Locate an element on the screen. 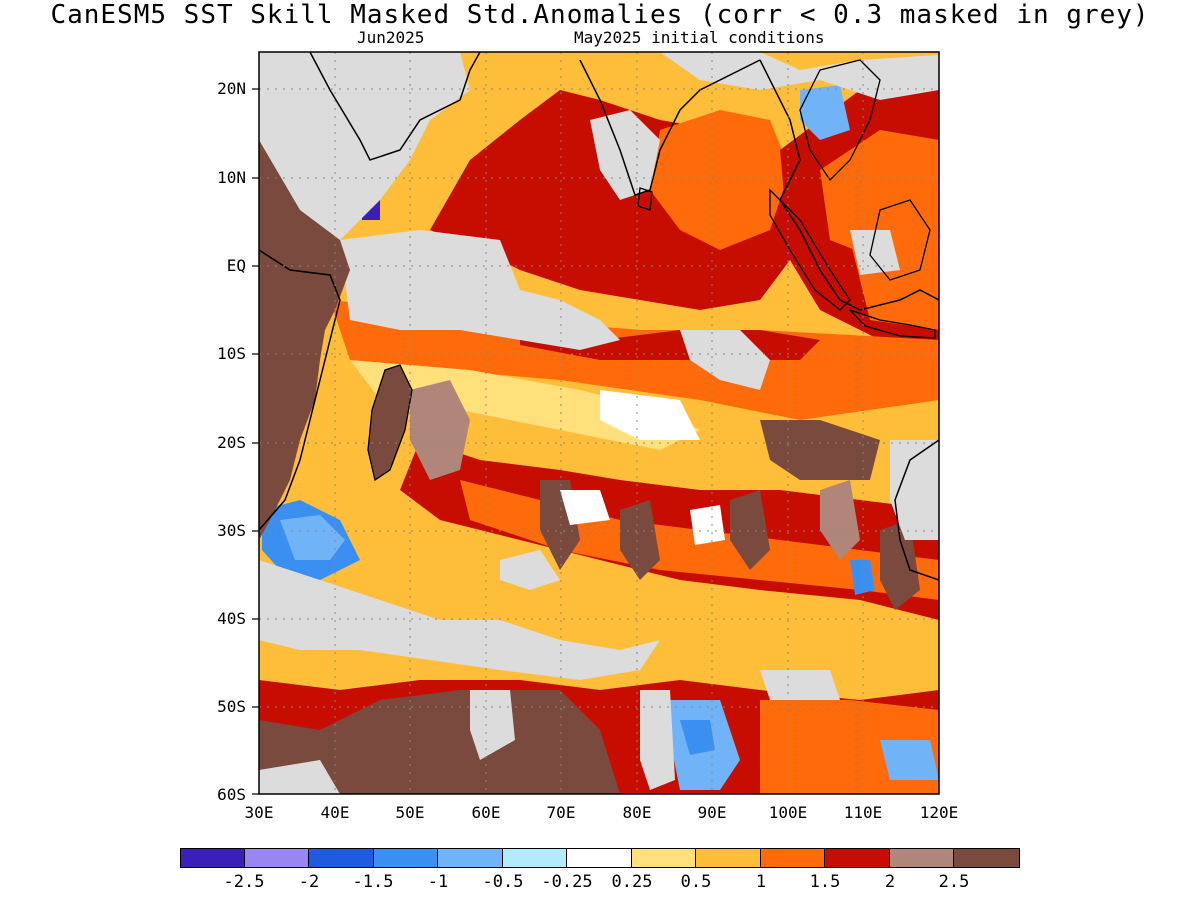 This screenshot has width=1200, height=900. lat-label-30s: 30S is located at coordinates (231, 530).